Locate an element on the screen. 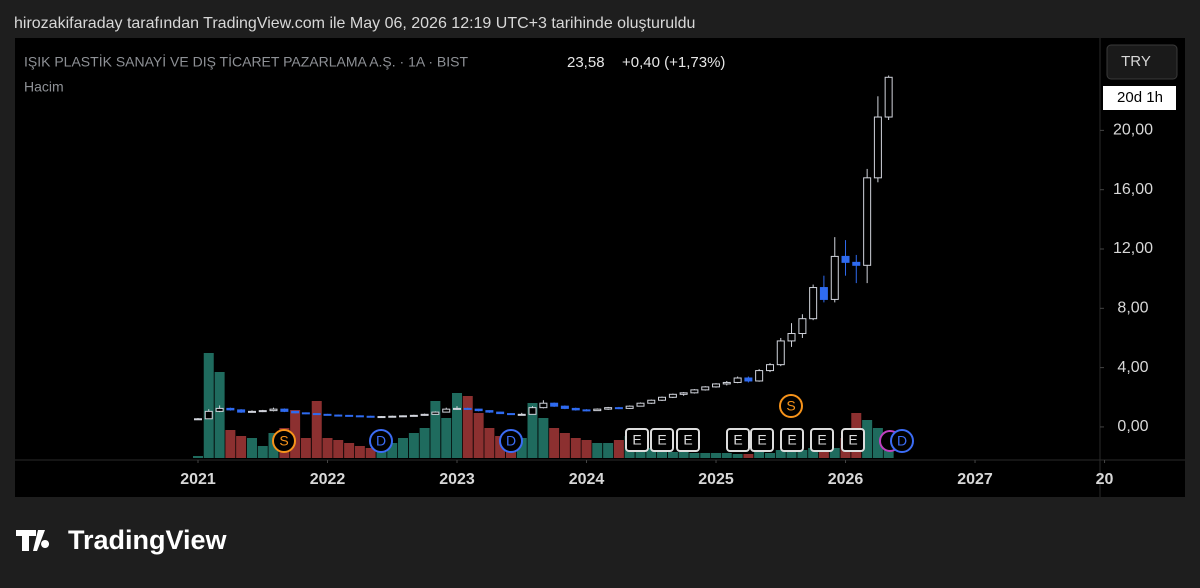  price-change: +0,40 (+1,73%) is located at coordinates (673, 62).